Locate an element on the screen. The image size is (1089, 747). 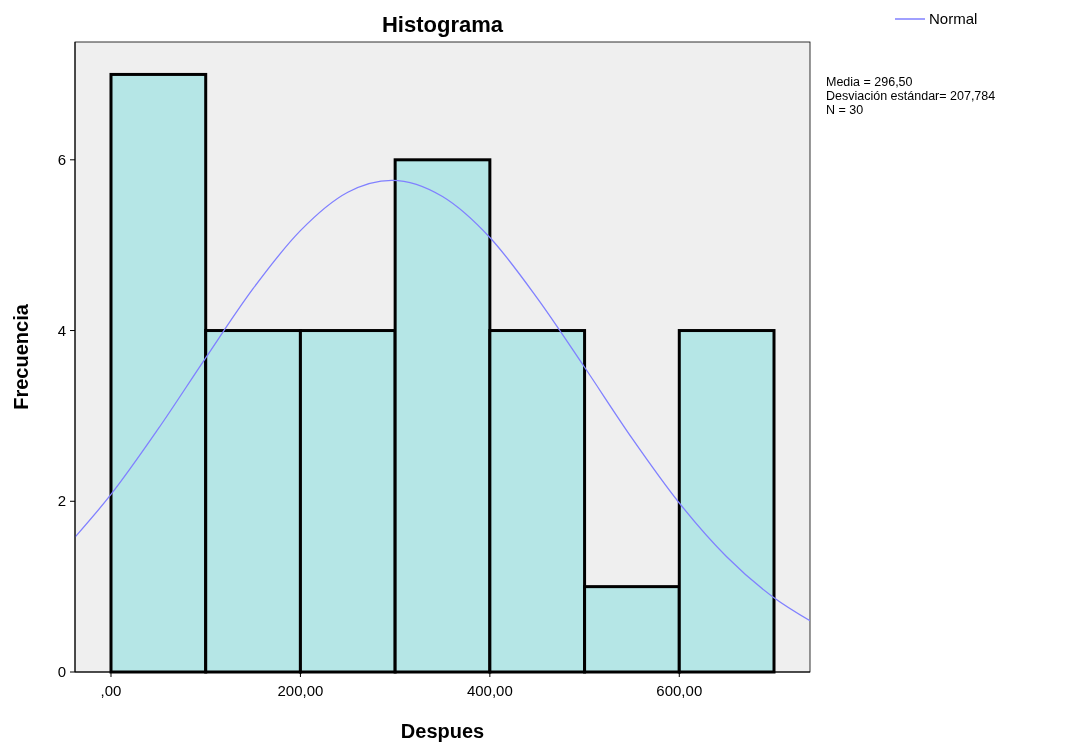
text: N = 30 is located at coordinates (845, 110).